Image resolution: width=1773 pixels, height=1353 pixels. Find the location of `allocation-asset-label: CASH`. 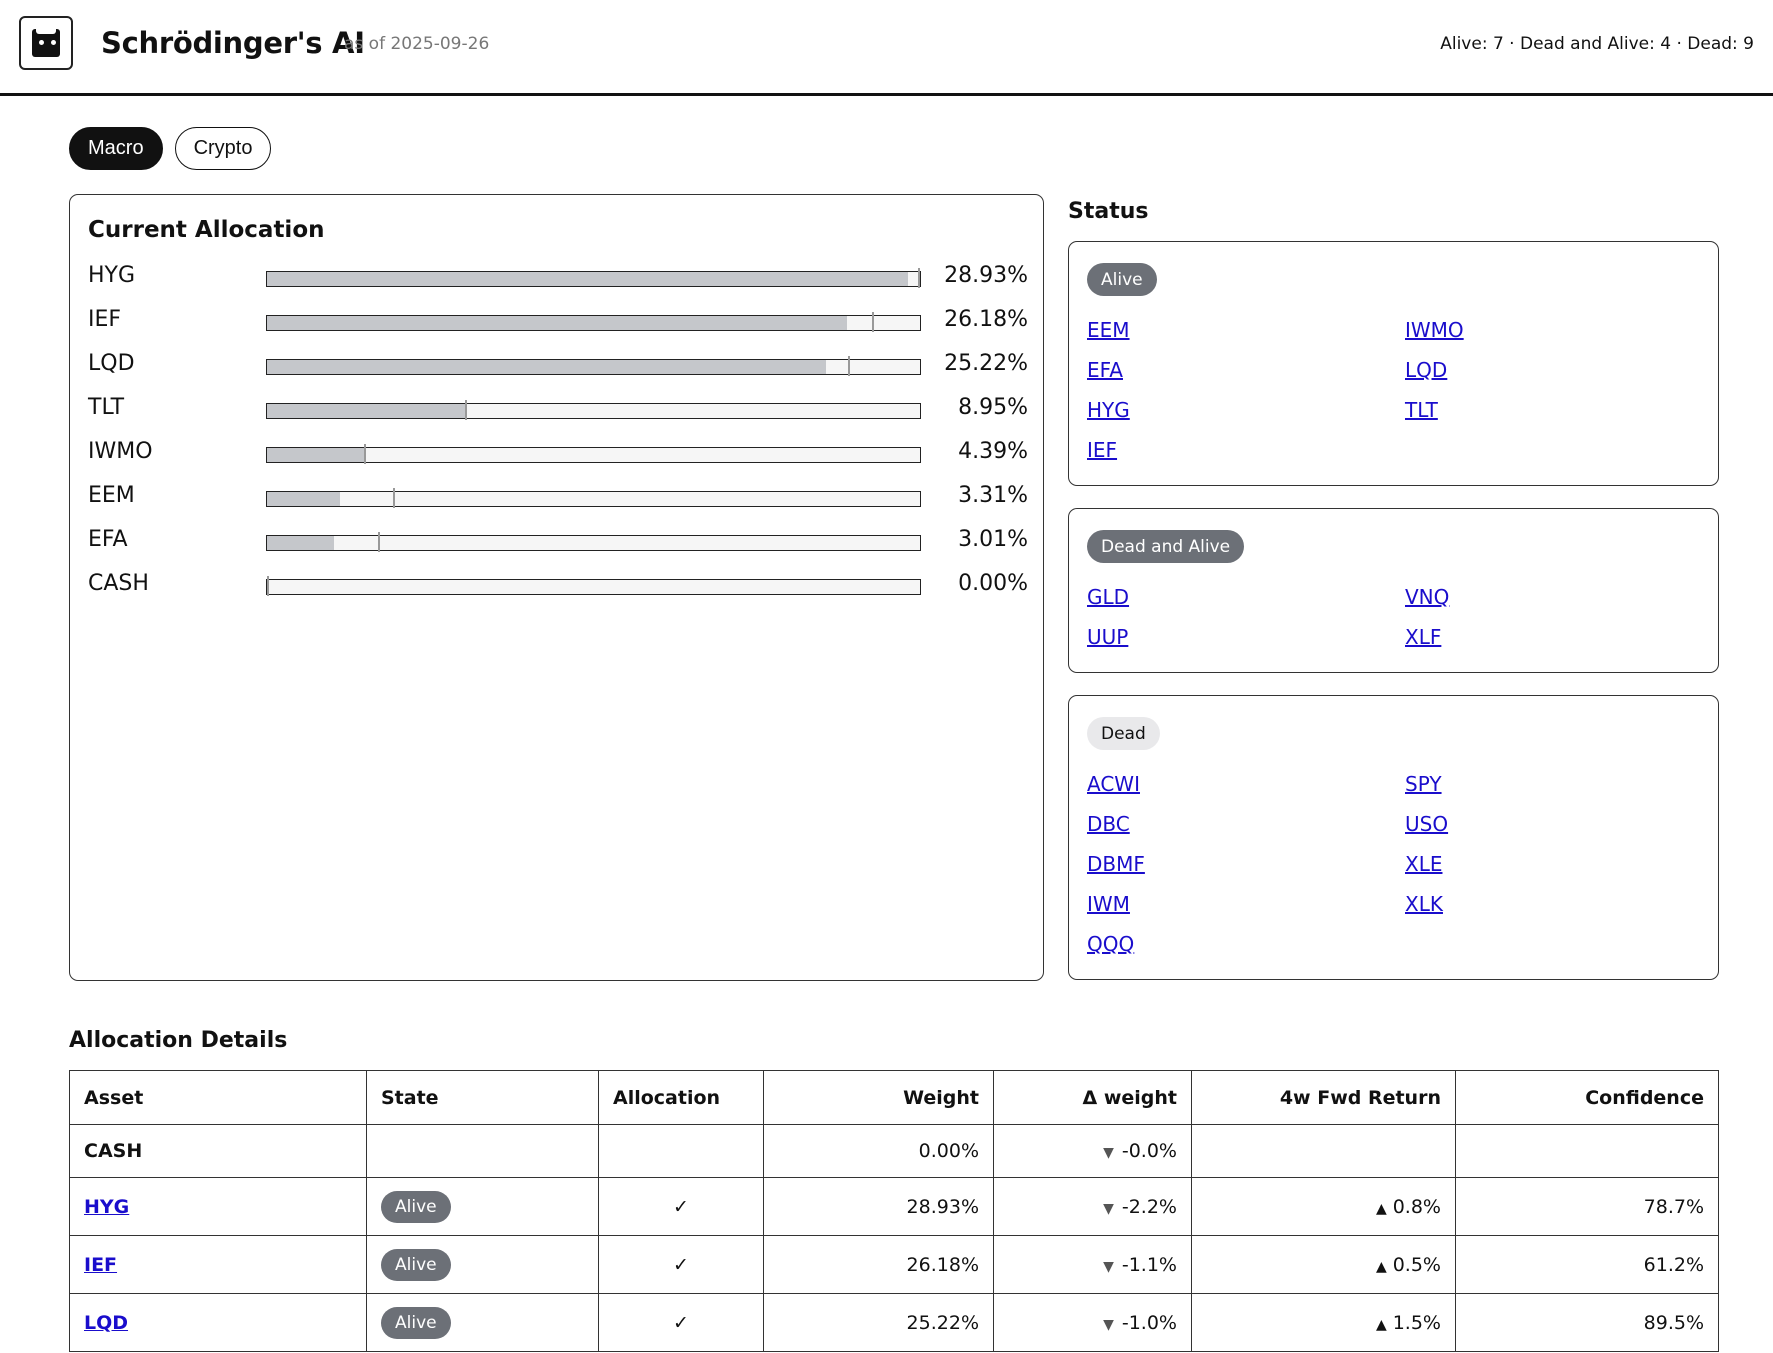

allocation-asset-label: CASH is located at coordinates (118, 583).